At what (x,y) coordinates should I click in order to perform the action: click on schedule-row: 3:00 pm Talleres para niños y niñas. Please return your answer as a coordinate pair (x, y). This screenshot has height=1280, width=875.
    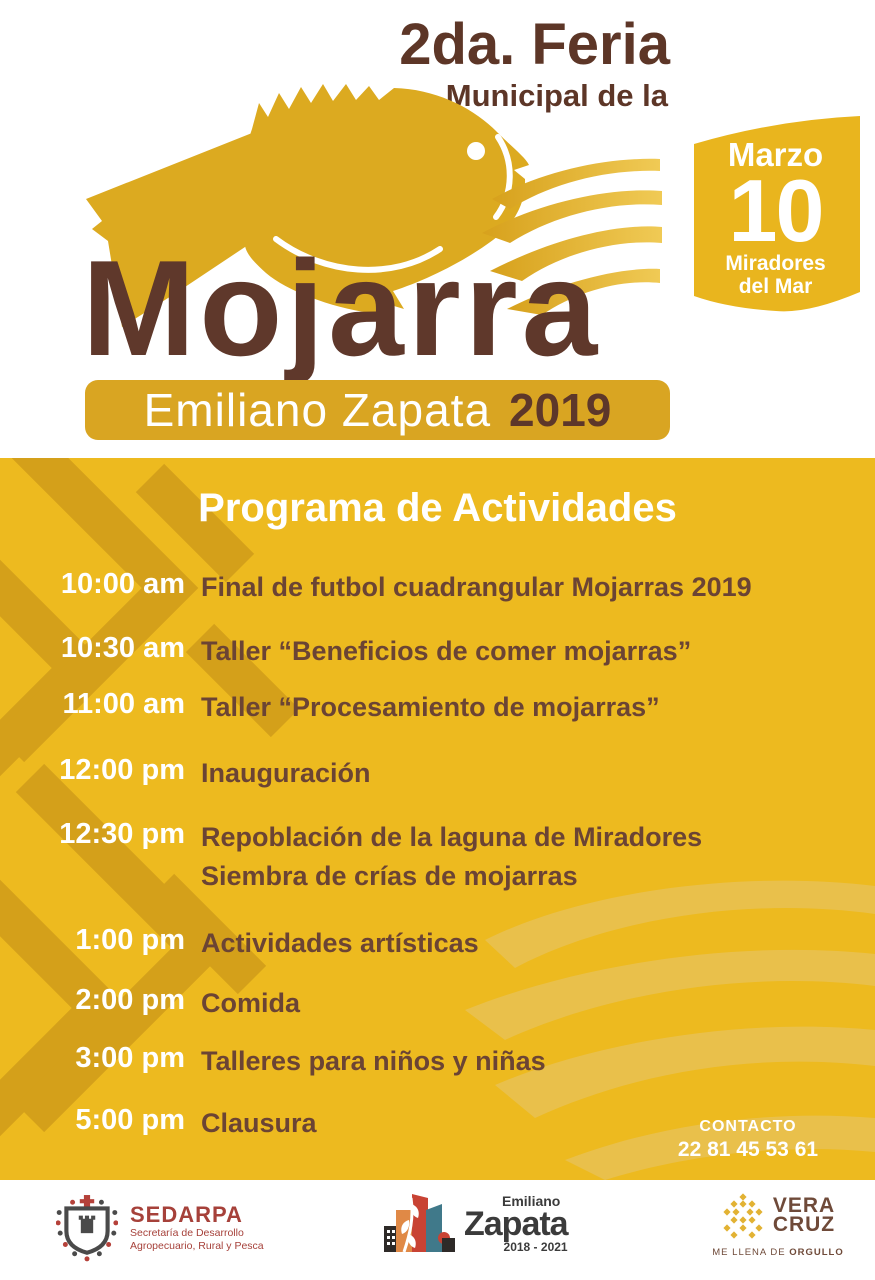
    Looking at the image, I should click on (437, 1061).